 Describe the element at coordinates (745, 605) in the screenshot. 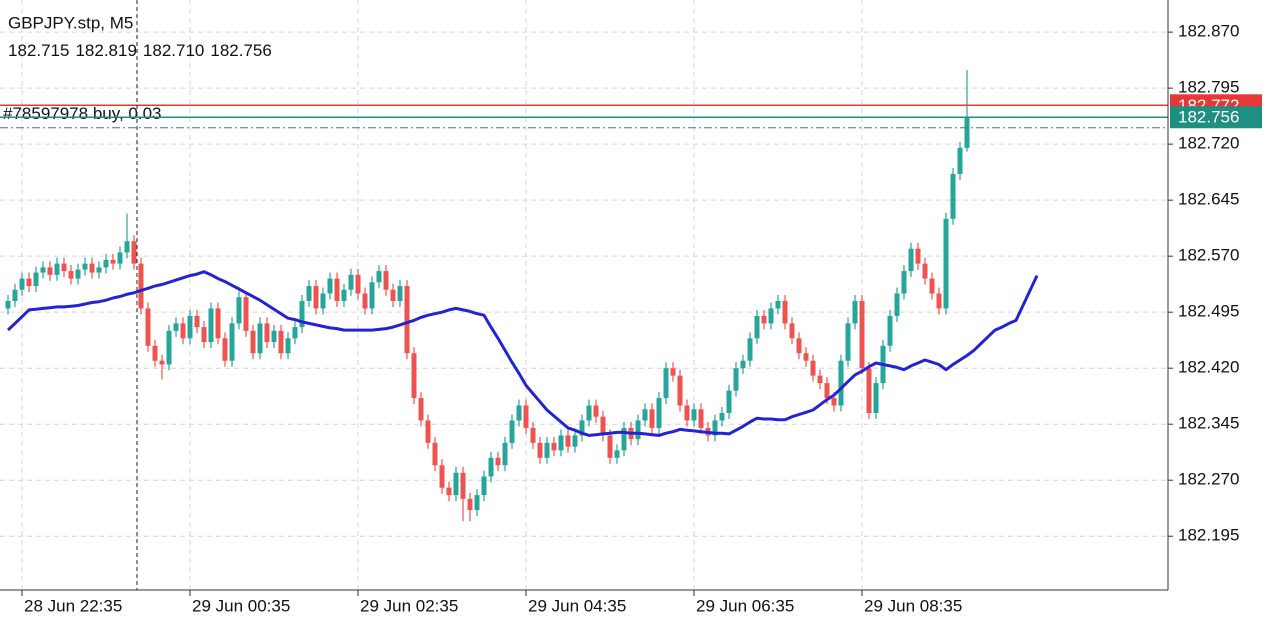

I see `x-tick-label: 29 Jun 06:35` at that location.